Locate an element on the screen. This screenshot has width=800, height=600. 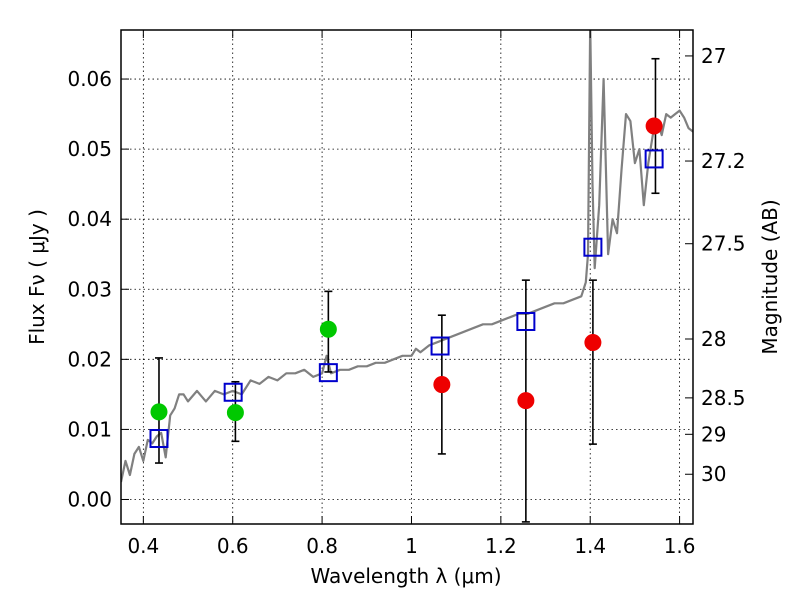
y-tick-label: 0.06 is located at coordinates (89, 79).